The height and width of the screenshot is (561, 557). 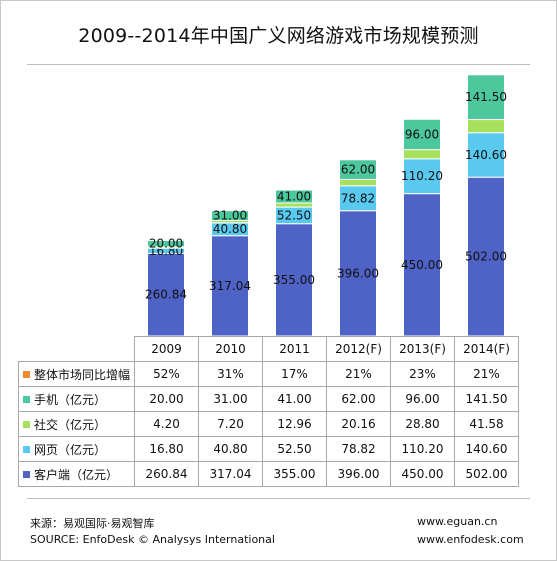 I want to click on table-cell-social-1: 7.20, so click(x=230, y=424).